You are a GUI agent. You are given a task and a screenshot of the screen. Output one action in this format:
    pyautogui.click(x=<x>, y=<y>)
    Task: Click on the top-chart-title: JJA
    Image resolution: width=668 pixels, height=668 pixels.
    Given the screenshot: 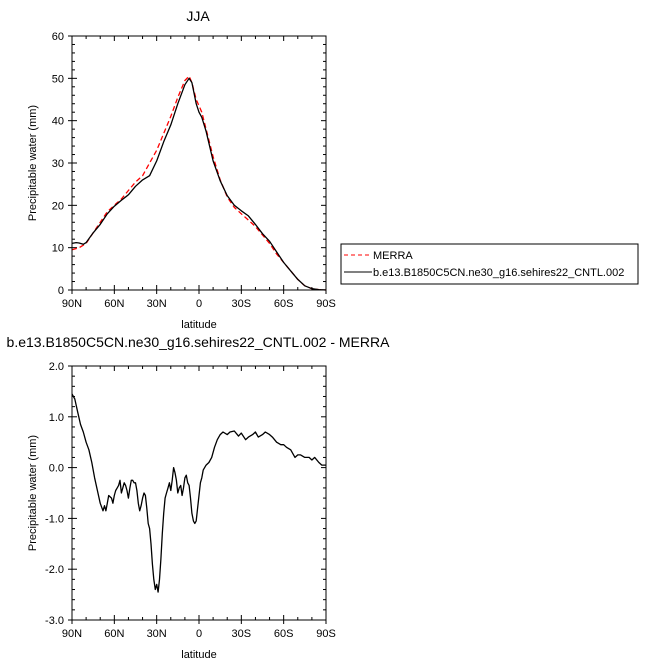 What is the action you would take?
    pyautogui.click(x=198, y=16)
    